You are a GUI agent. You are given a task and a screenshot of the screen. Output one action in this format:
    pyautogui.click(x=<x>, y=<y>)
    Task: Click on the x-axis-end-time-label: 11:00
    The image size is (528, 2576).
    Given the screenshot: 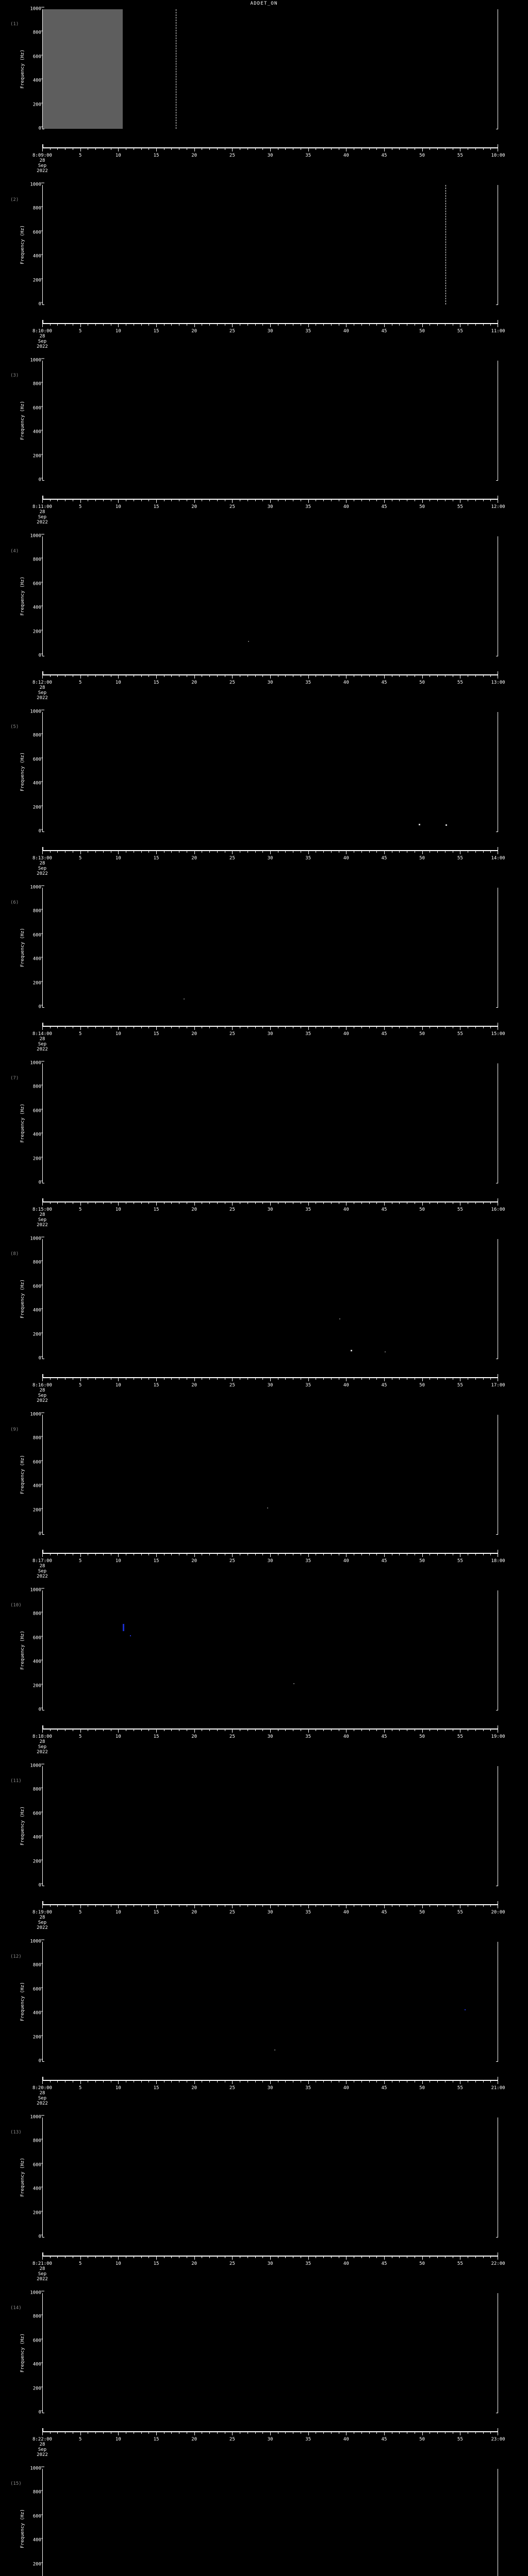 What is the action you would take?
    pyautogui.click(x=498, y=331)
    